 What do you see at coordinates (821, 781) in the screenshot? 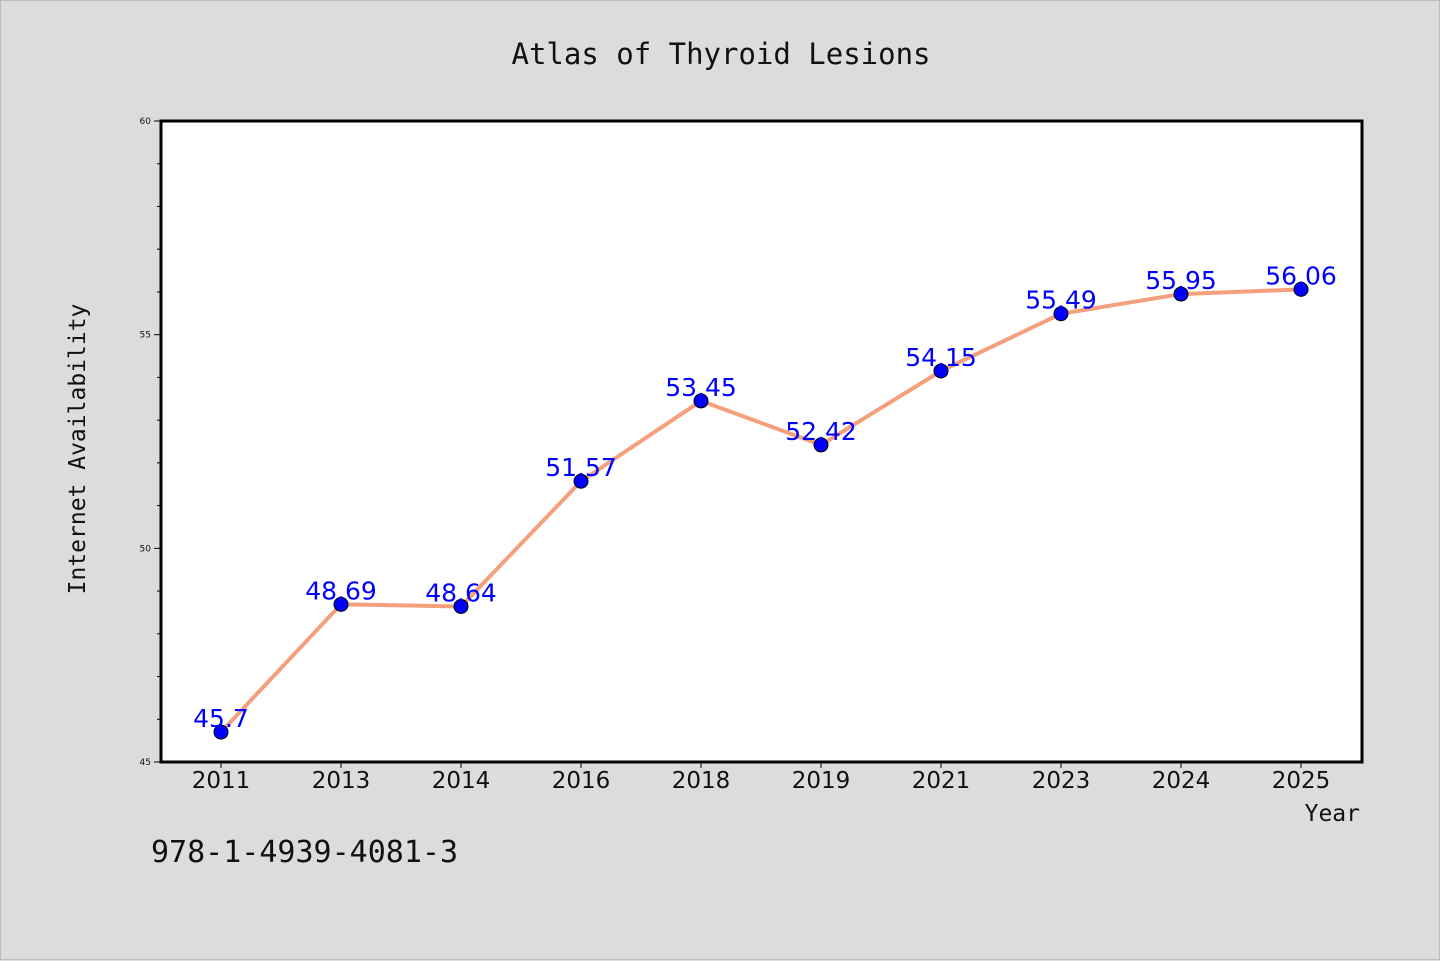
I see `x-tick-label: 2019` at bounding box center [821, 781].